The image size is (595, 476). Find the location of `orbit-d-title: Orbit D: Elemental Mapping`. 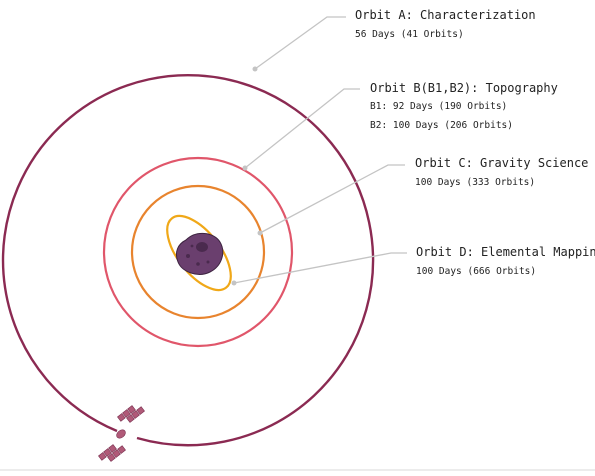

orbit-d-title: Orbit D: Elemental Mapping is located at coordinates (505, 252).